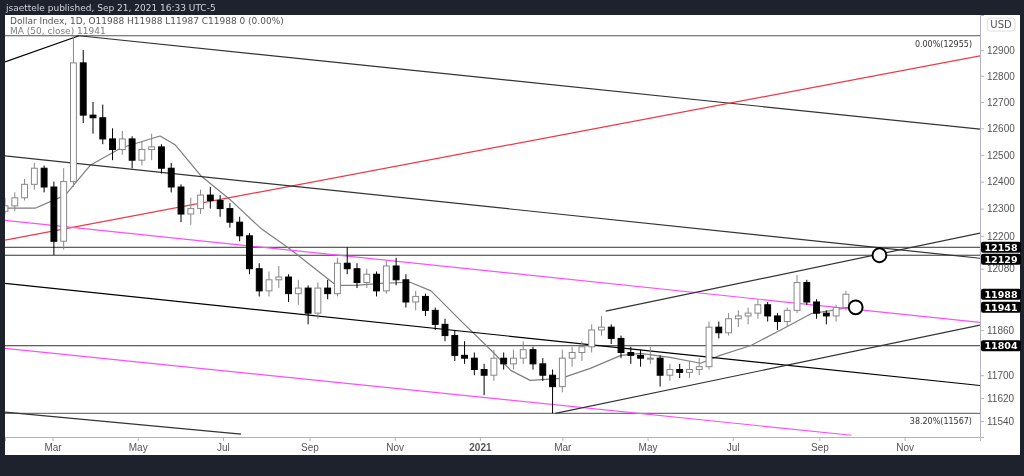  Describe the element at coordinates (1001, 421) in the screenshot. I see `y-tick-label: 11540` at that location.